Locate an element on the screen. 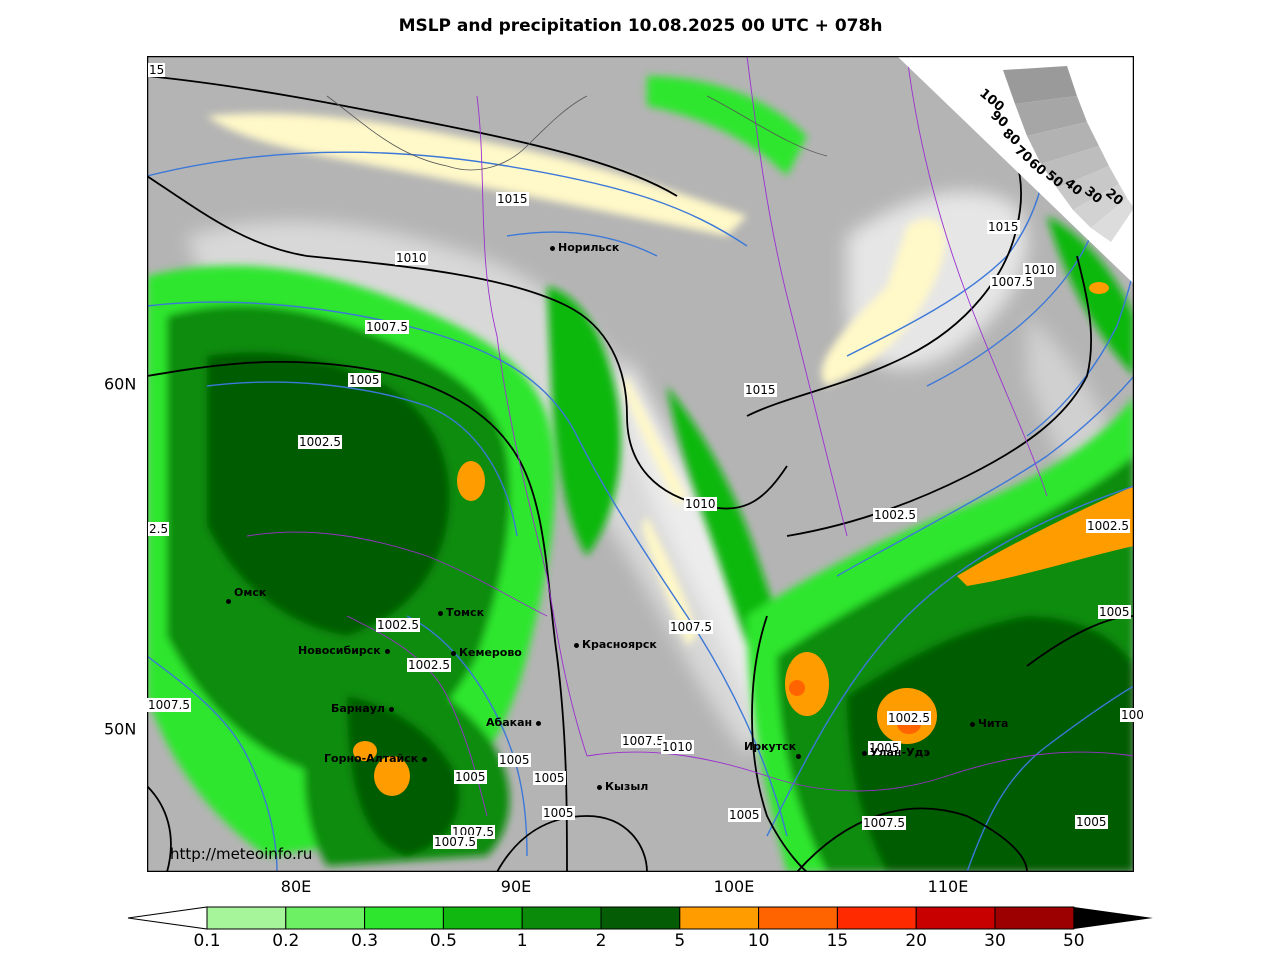 The height and width of the screenshot is (963, 1281). city-label: Омск is located at coordinates (246, 595).